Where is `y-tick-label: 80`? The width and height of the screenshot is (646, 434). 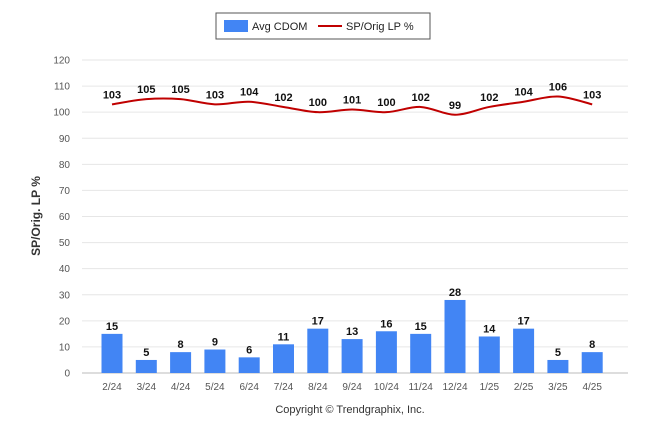
y-tick-label: 80 is located at coordinates (65, 165).